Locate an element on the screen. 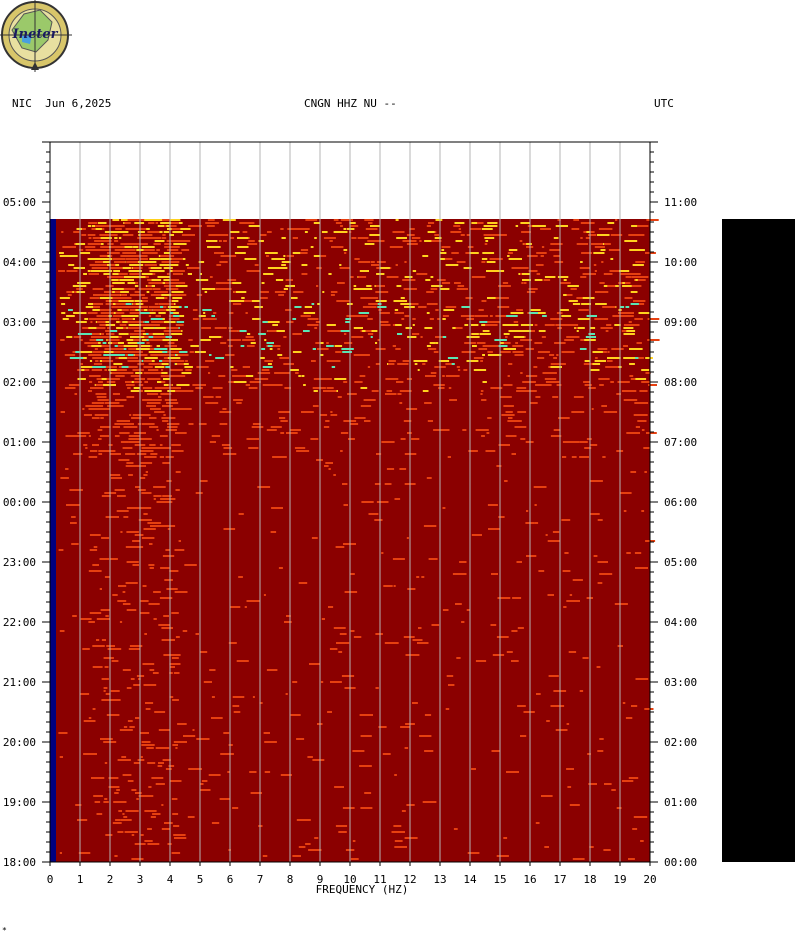 This screenshot has height=942, width=802. ineter-logo: Ineter is located at coordinates (36, 36).